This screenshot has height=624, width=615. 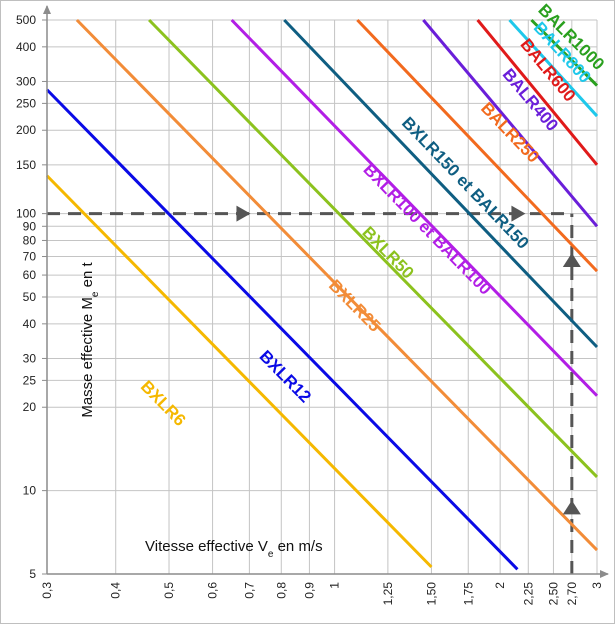 I want to click on y-tick-label: 70, so click(x=30, y=257).